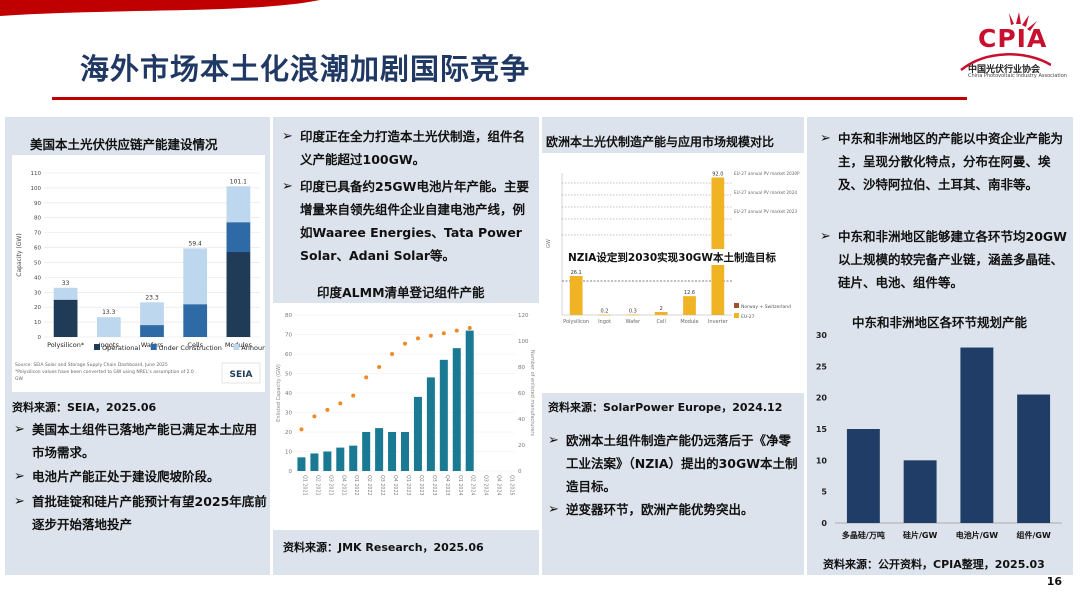 The height and width of the screenshot is (608, 1080). I want to click on us-bullet-3: ➢ 首批硅锭和硅片产能预计有望2025年底前逐步开始落地投产, so click(141, 513).